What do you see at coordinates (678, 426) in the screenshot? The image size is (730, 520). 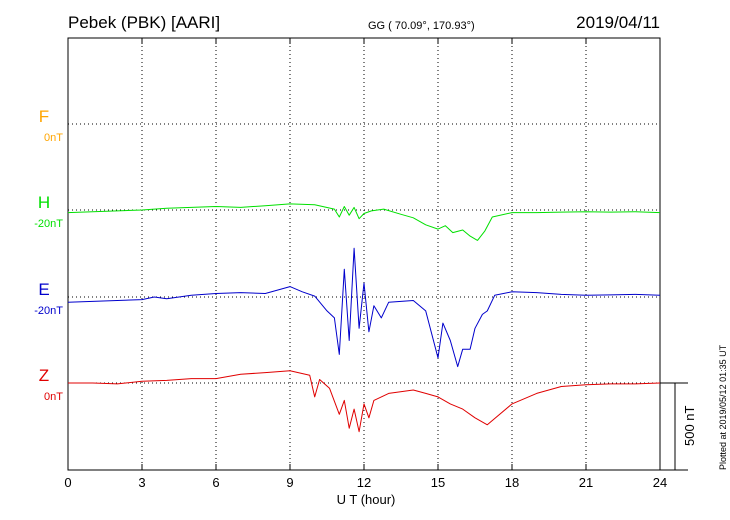 I see `scale-bar: 500 nT` at bounding box center [678, 426].